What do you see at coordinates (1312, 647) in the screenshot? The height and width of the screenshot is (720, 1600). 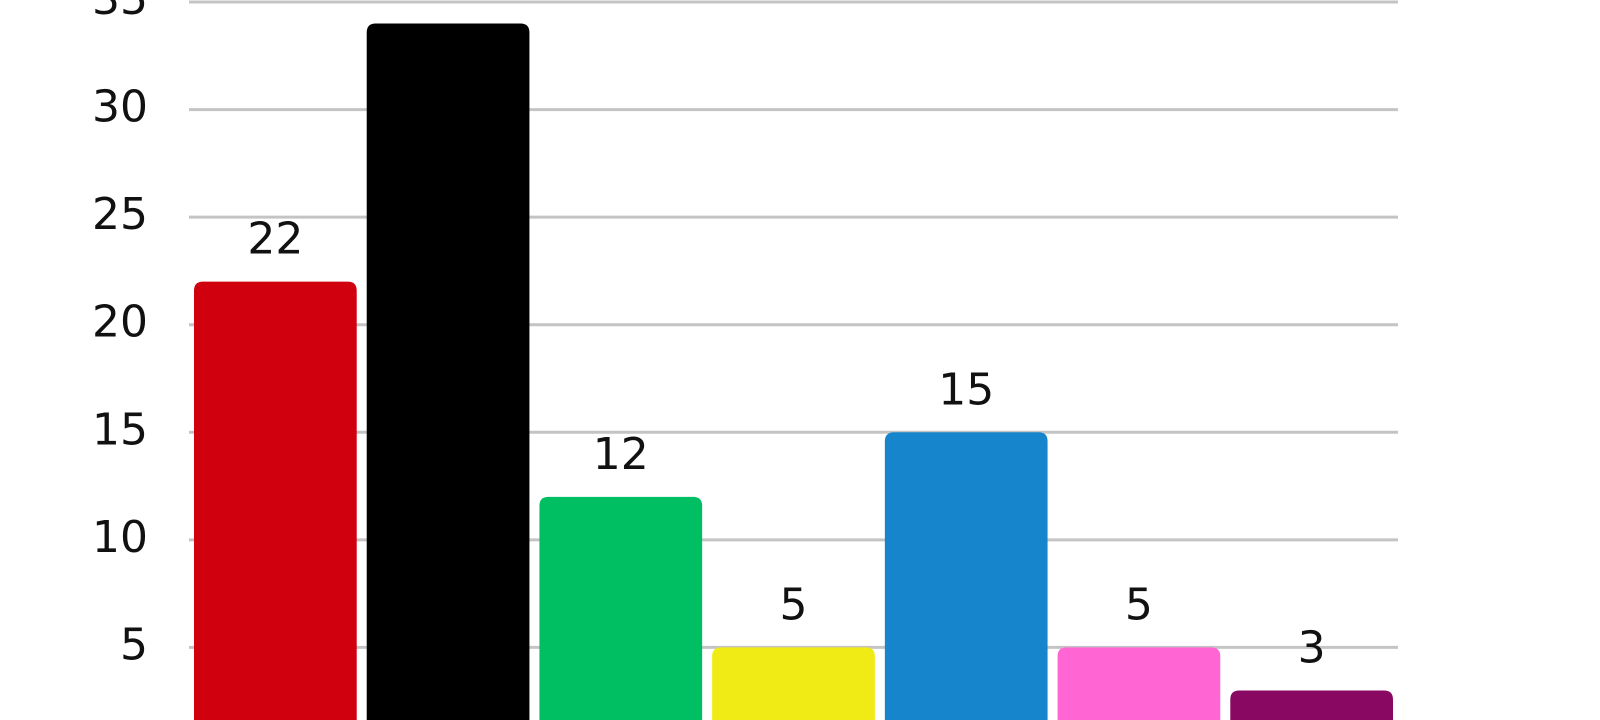 I see `value-label: 3` at bounding box center [1312, 647].